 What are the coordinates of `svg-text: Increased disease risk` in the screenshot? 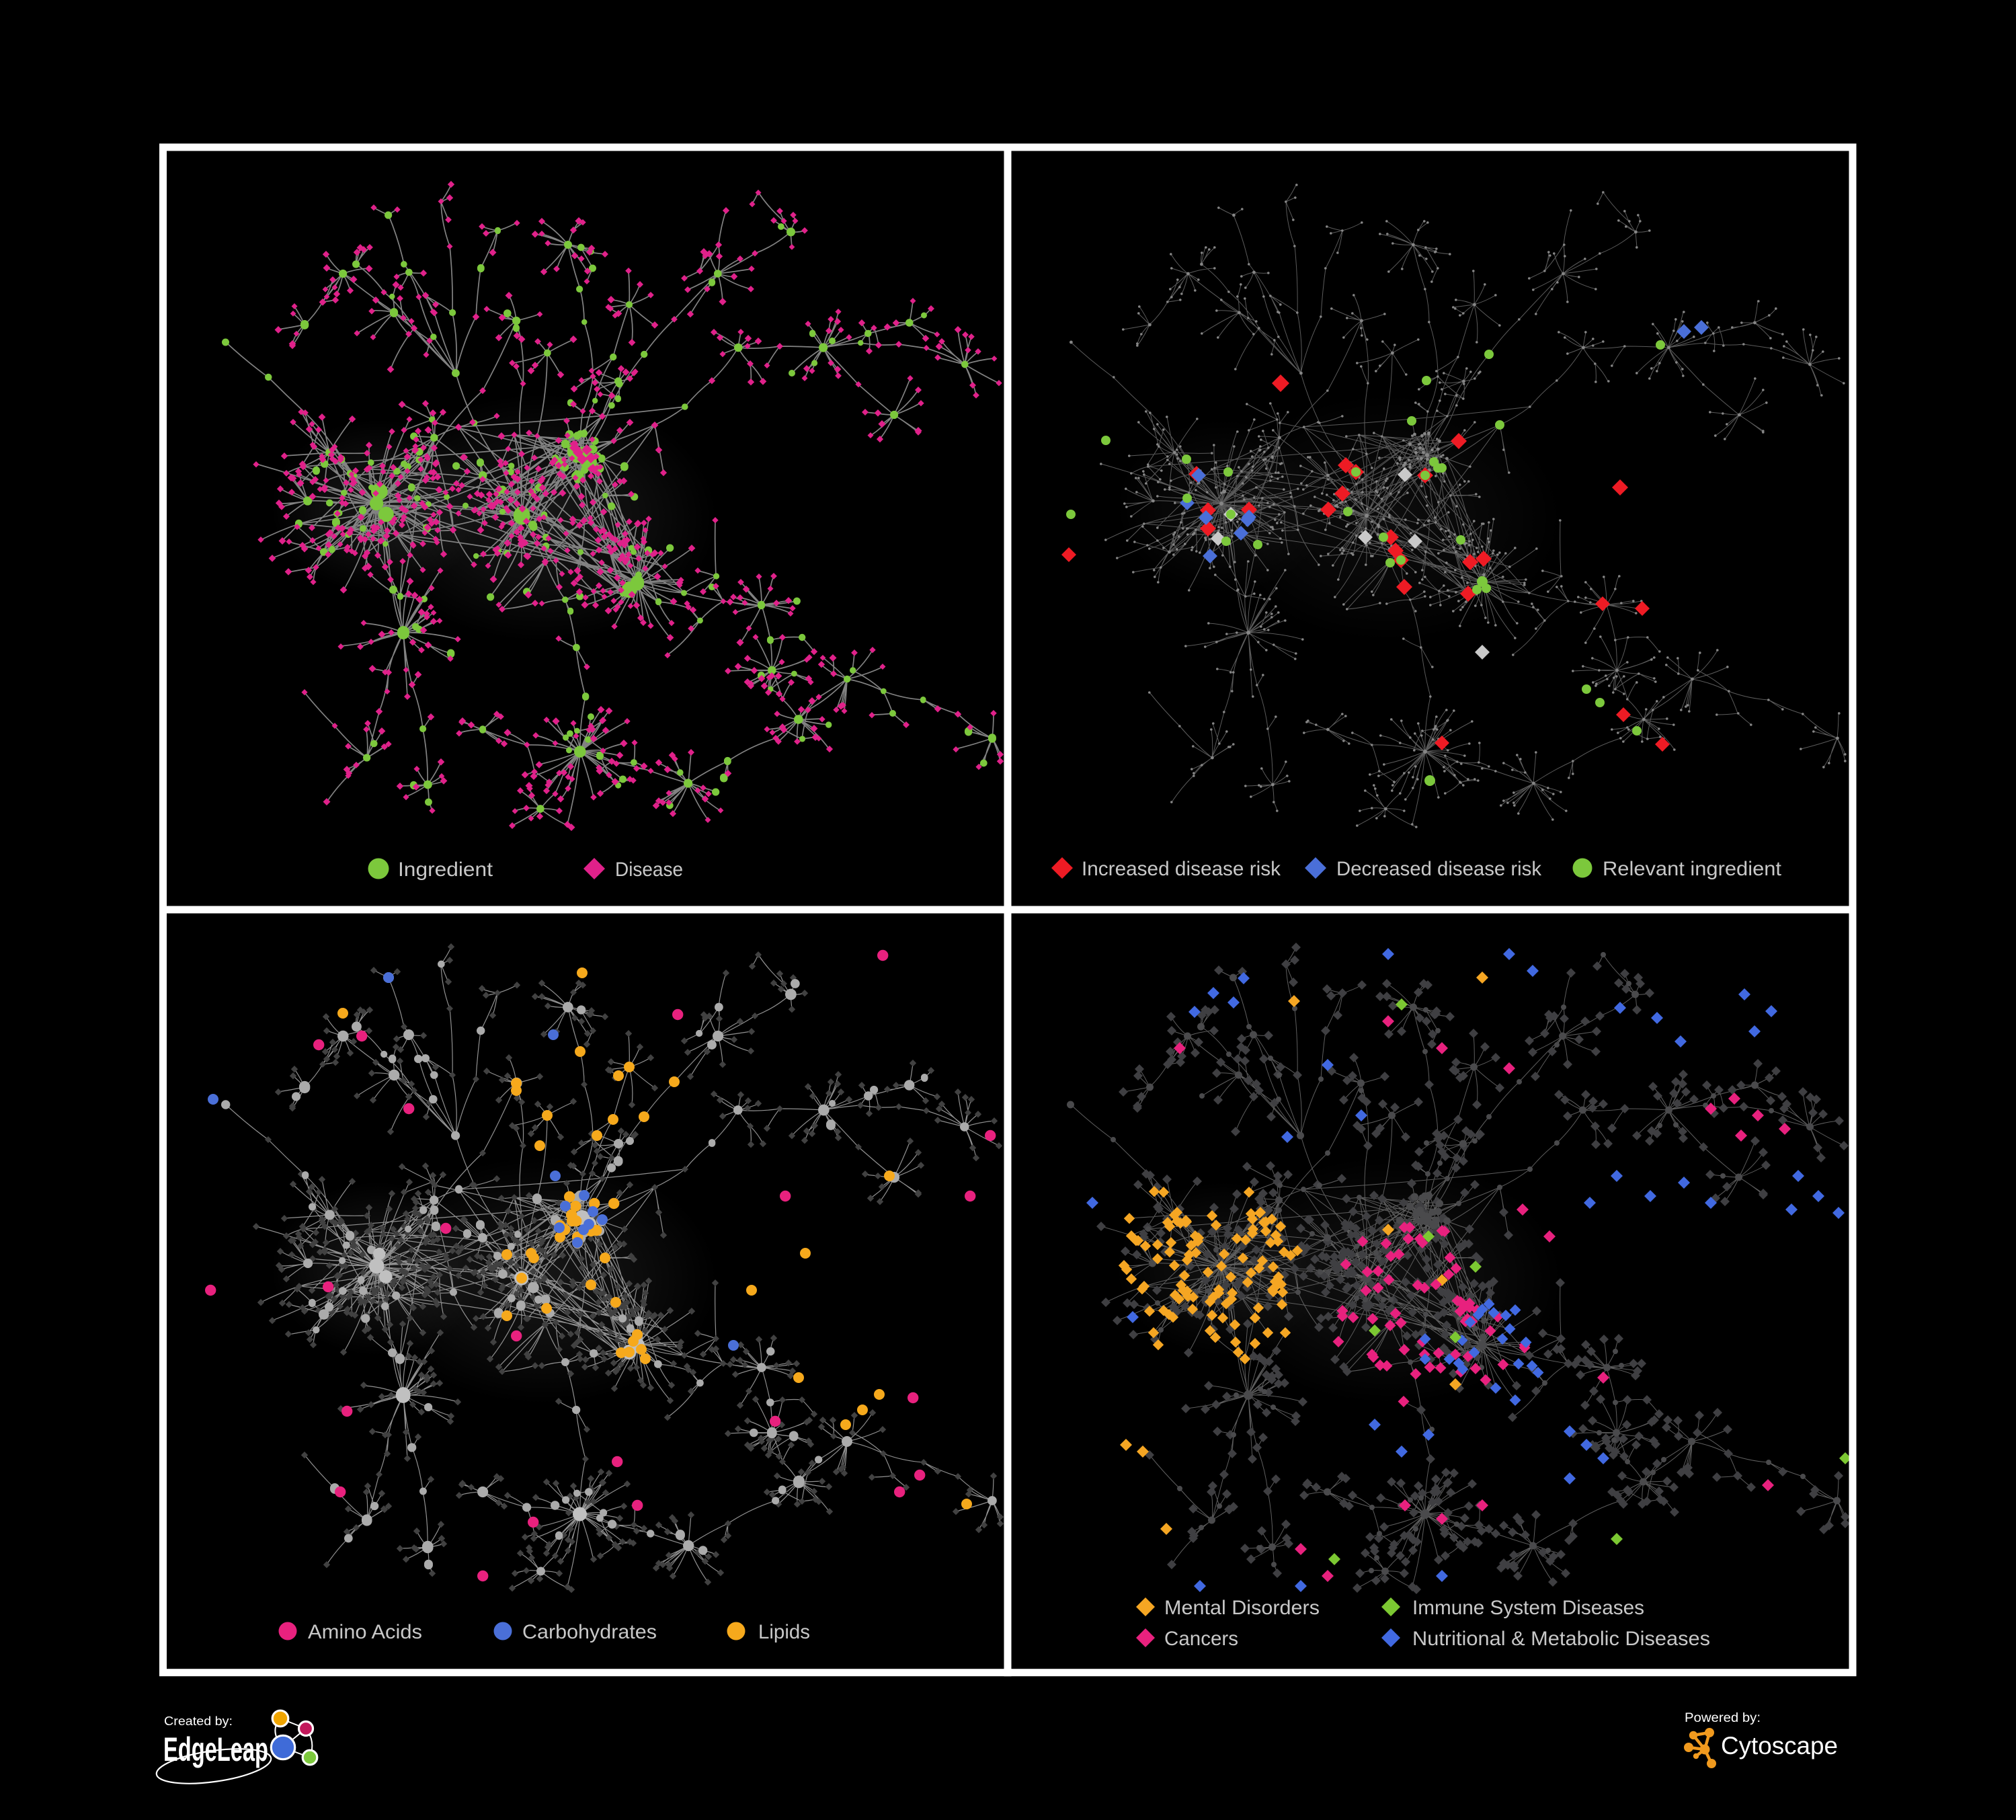 It's located at (1181, 869).